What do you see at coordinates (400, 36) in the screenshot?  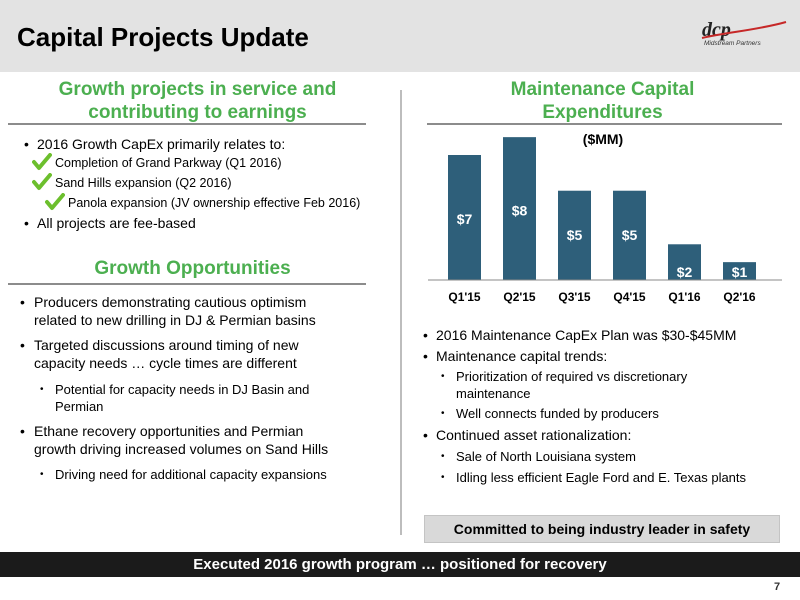 I see `header-bar` at bounding box center [400, 36].